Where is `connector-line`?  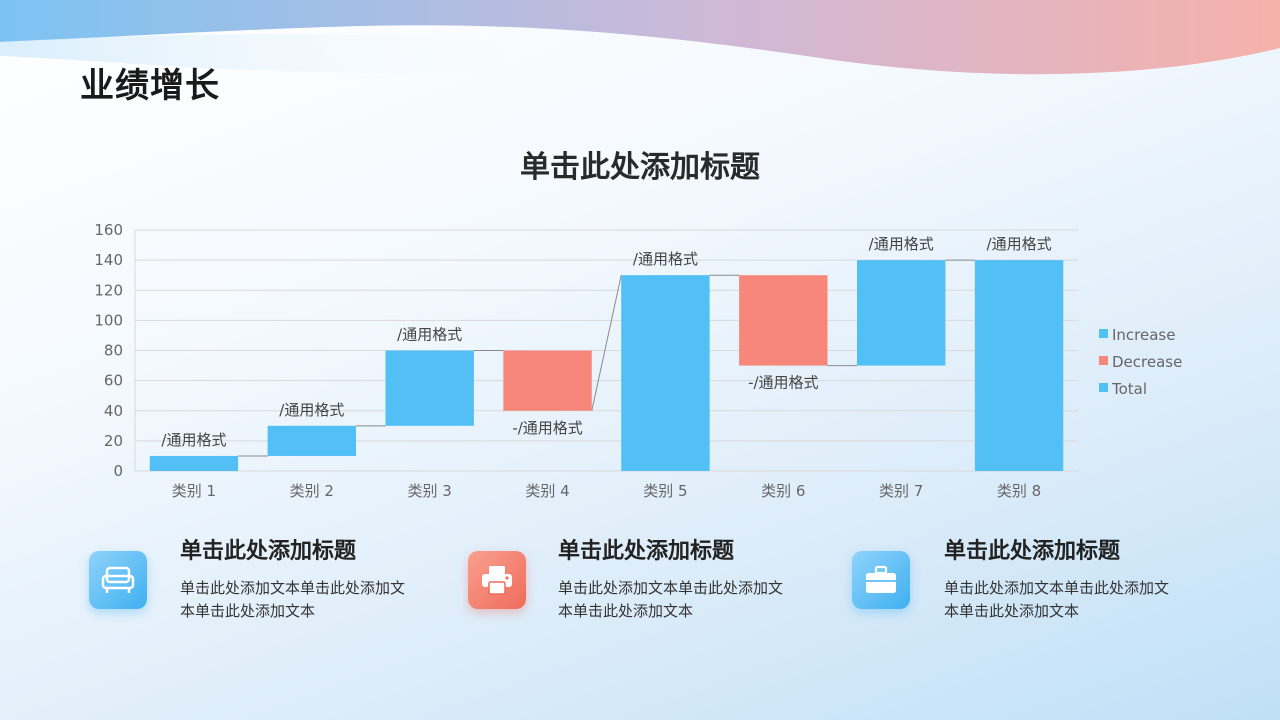 connector-line is located at coordinates (606, 343).